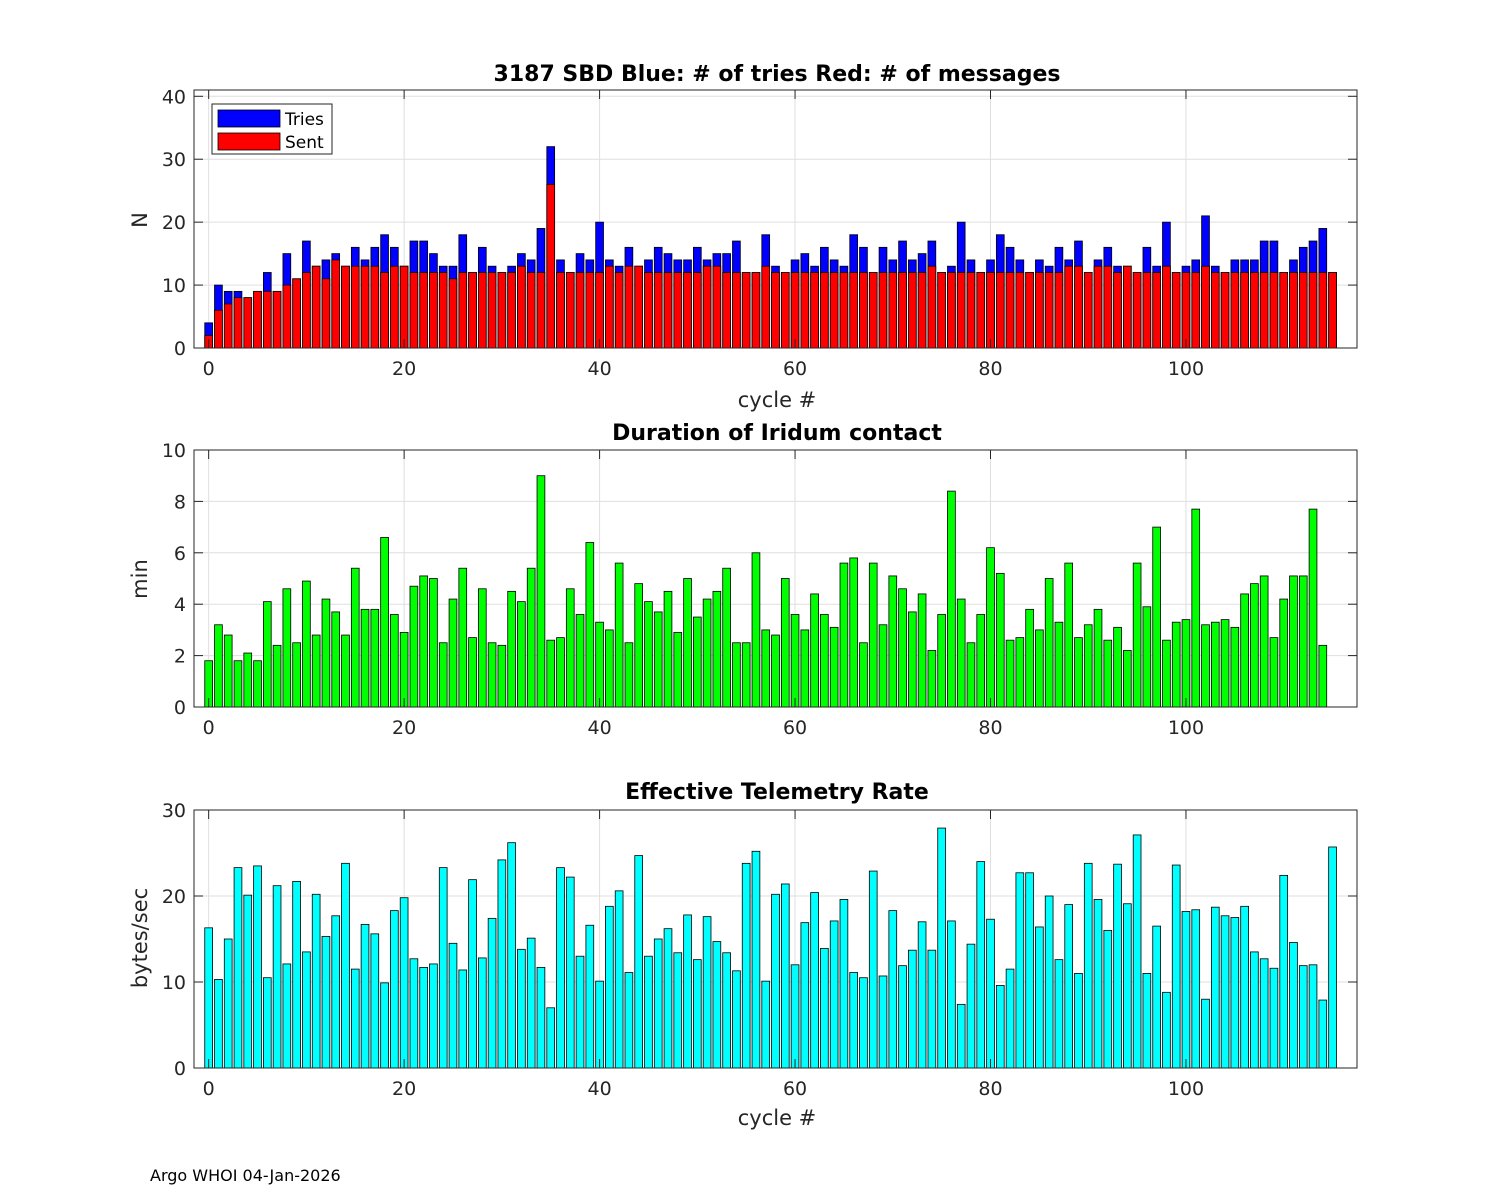  Describe the element at coordinates (174, 223) in the screenshot. I see `y-tick-label: 20` at that location.